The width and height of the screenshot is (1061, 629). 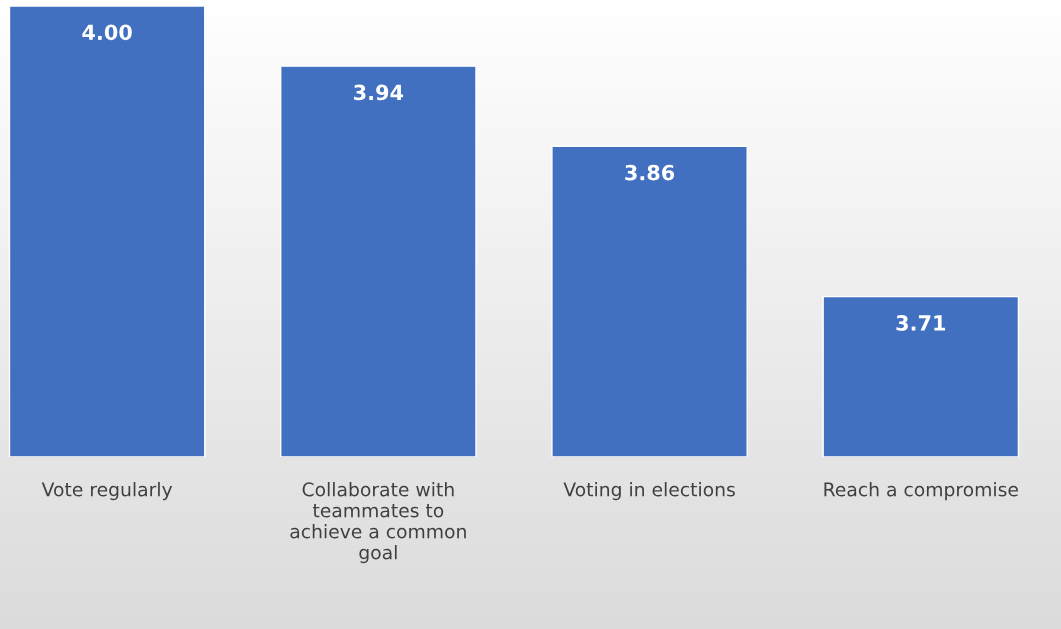 I want to click on x-tick-label: Voting in elections, so click(x=649, y=491).